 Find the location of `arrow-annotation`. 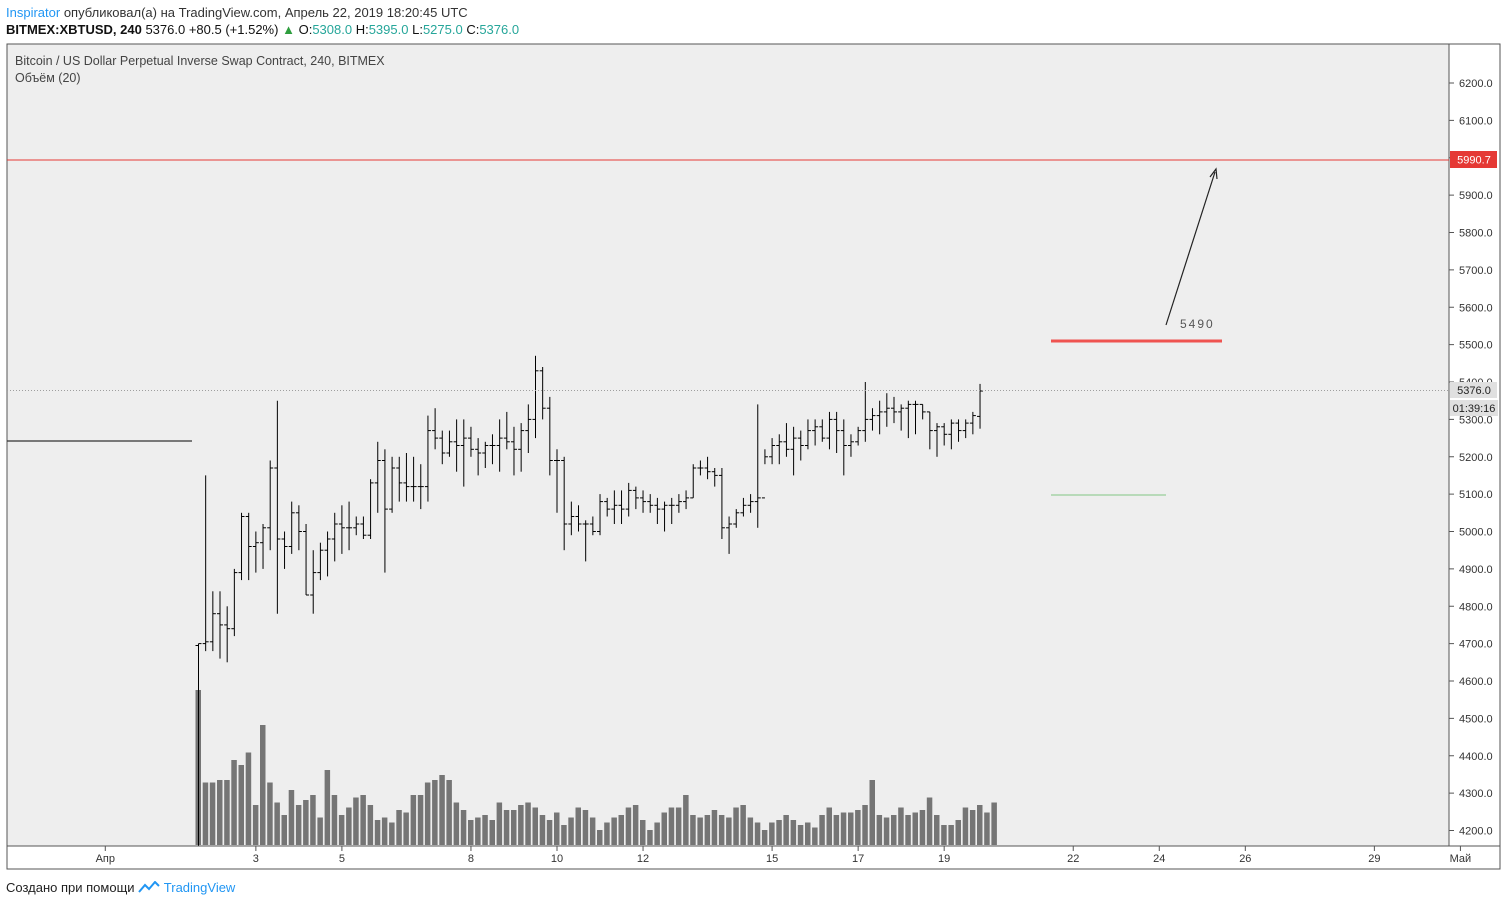

arrow-annotation is located at coordinates (1191, 246).